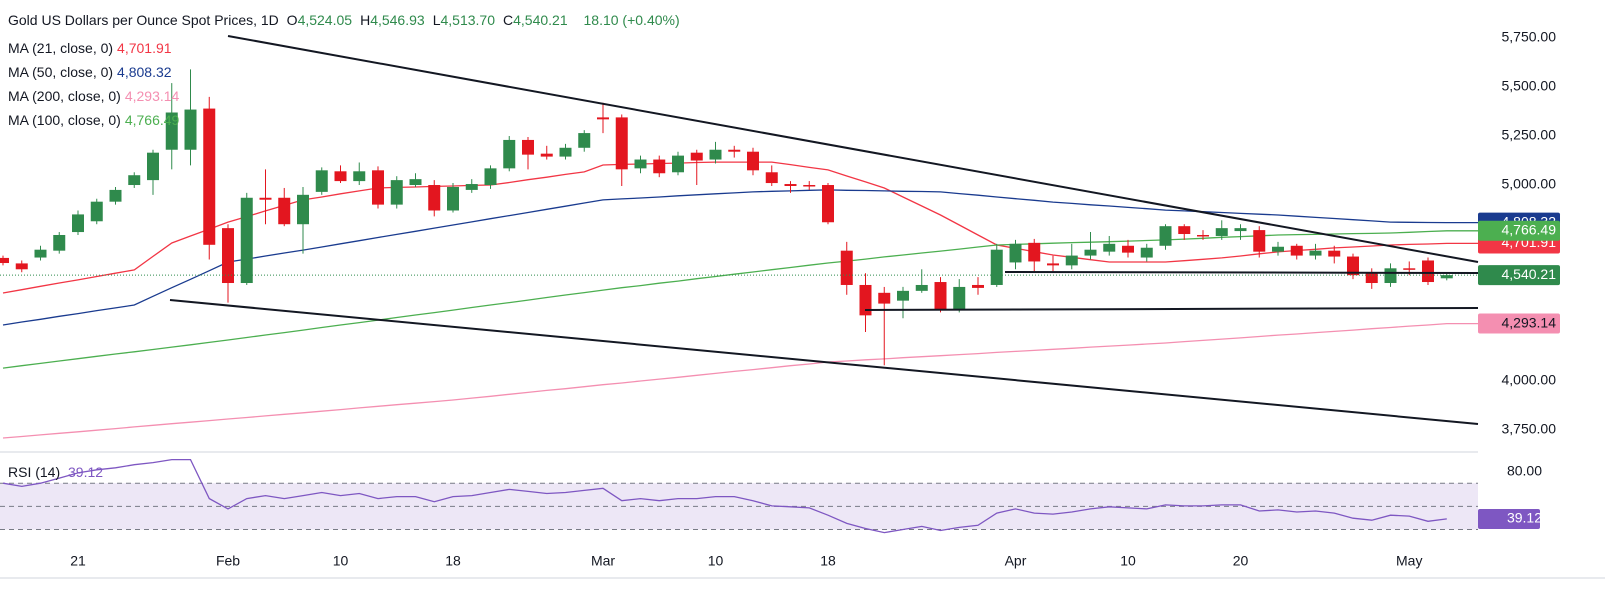 The width and height of the screenshot is (1605, 595). I want to click on rsi-value: 39.12, so click(86, 472).